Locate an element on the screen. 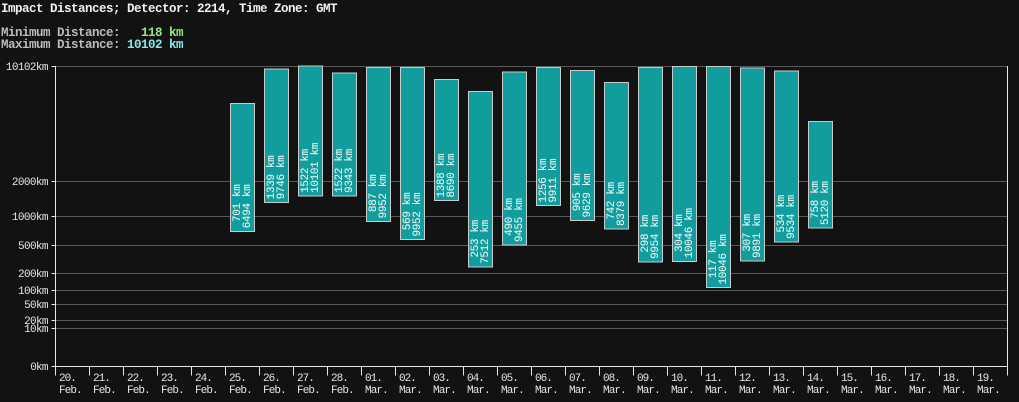 Image resolution: width=1019 pixels, height=402 pixels. svg-text: 9343 km is located at coordinates (350, 170).